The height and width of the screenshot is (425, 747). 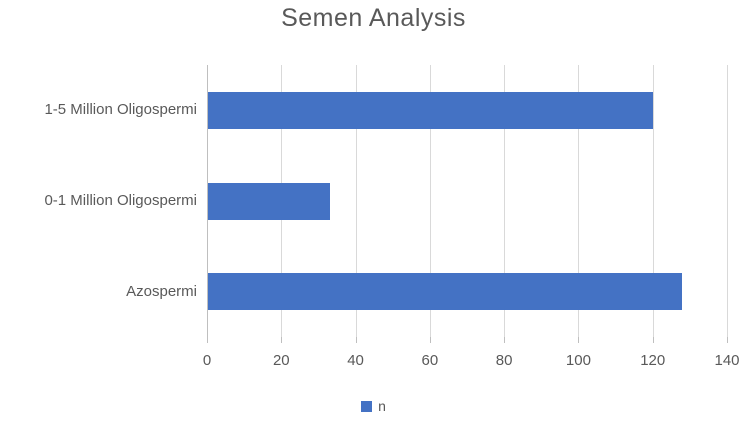 I want to click on chart-title: Semen Analysis, so click(x=373, y=18).